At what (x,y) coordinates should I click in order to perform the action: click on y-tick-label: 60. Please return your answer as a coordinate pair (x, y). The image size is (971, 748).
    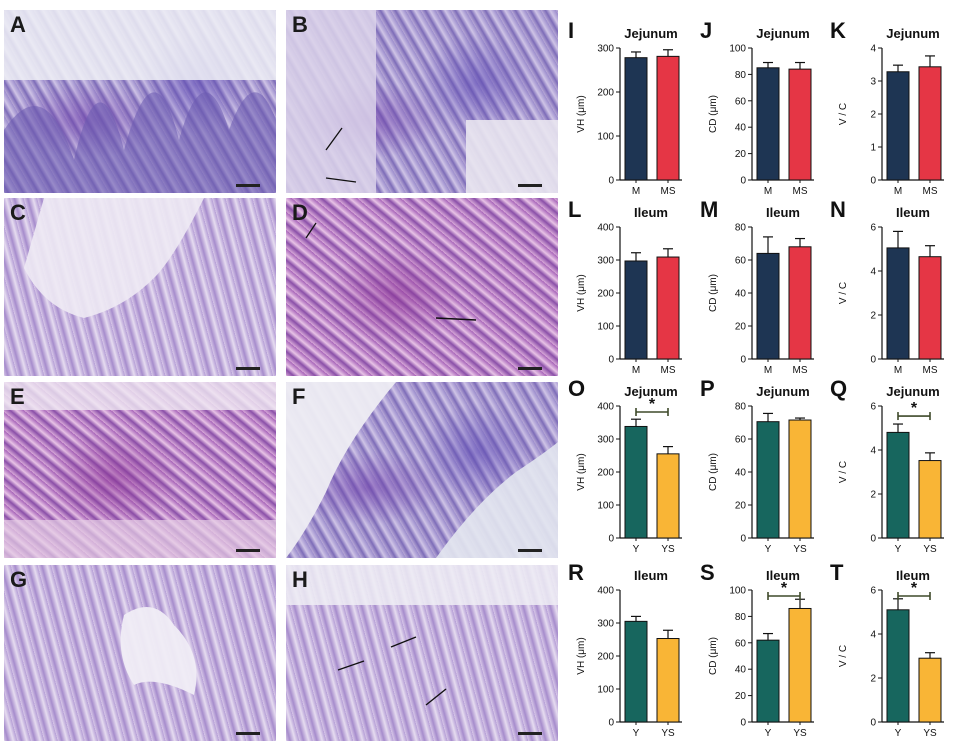
    Looking at the image, I should click on (741, 261).